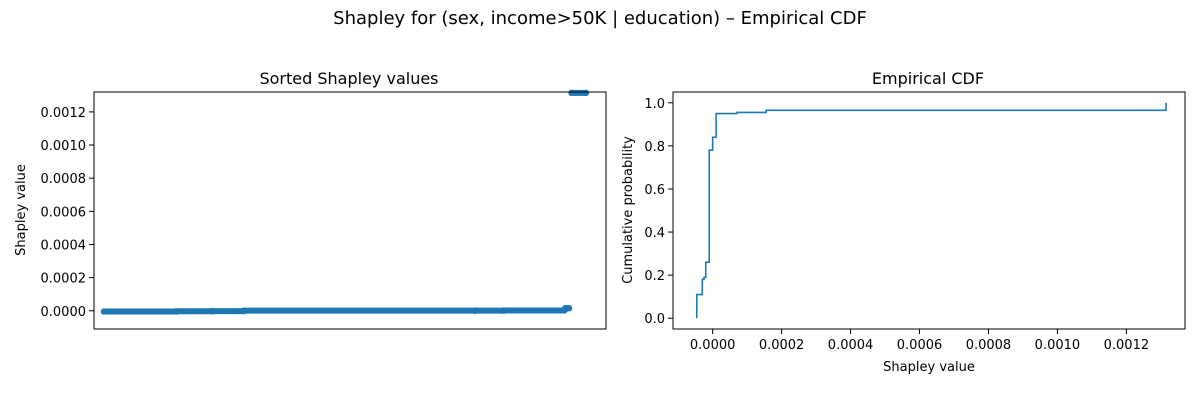 The image size is (1200, 400). What do you see at coordinates (654, 319) in the screenshot?
I see `right-y-tick-label: 0.0` at bounding box center [654, 319].